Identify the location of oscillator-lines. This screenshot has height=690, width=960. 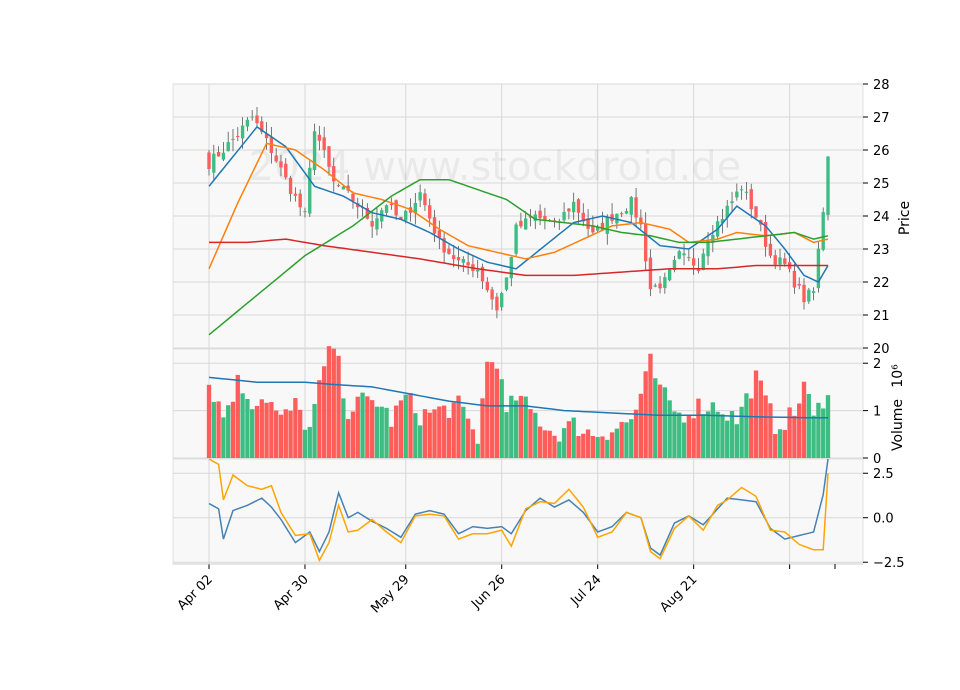
(518, 510).